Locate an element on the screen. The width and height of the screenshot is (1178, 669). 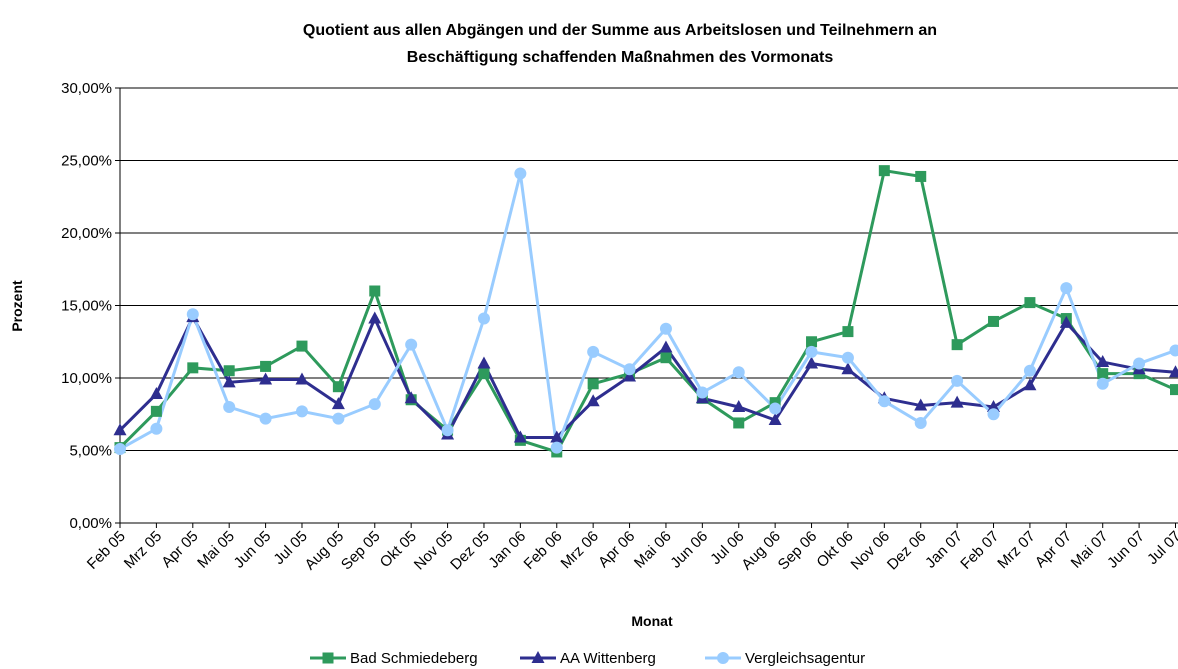
x-tick-label: Mai 07 is located at coordinates (1090, 550).